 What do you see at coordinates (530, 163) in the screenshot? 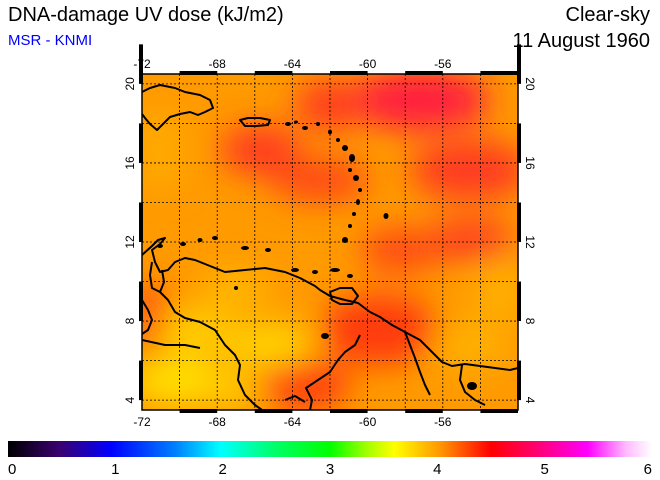
I see `lat-tick-label-right: 16` at bounding box center [530, 163].